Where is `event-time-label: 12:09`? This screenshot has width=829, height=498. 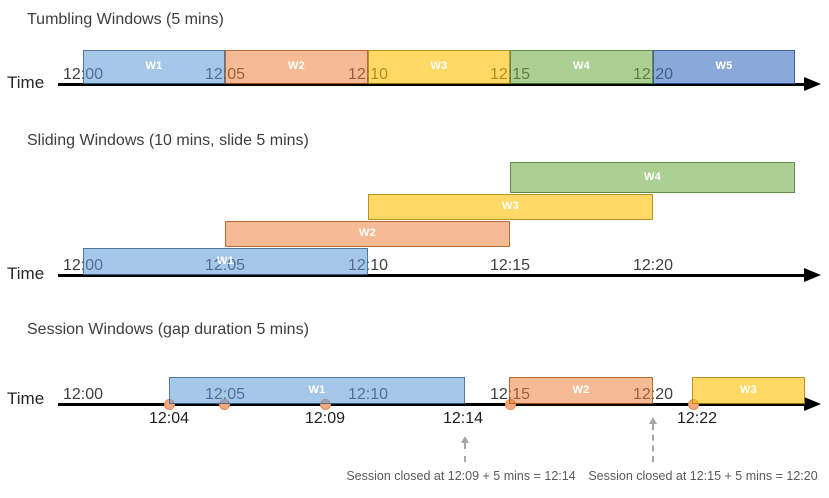 event-time-label: 12:09 is located at coordinates (325, 418).